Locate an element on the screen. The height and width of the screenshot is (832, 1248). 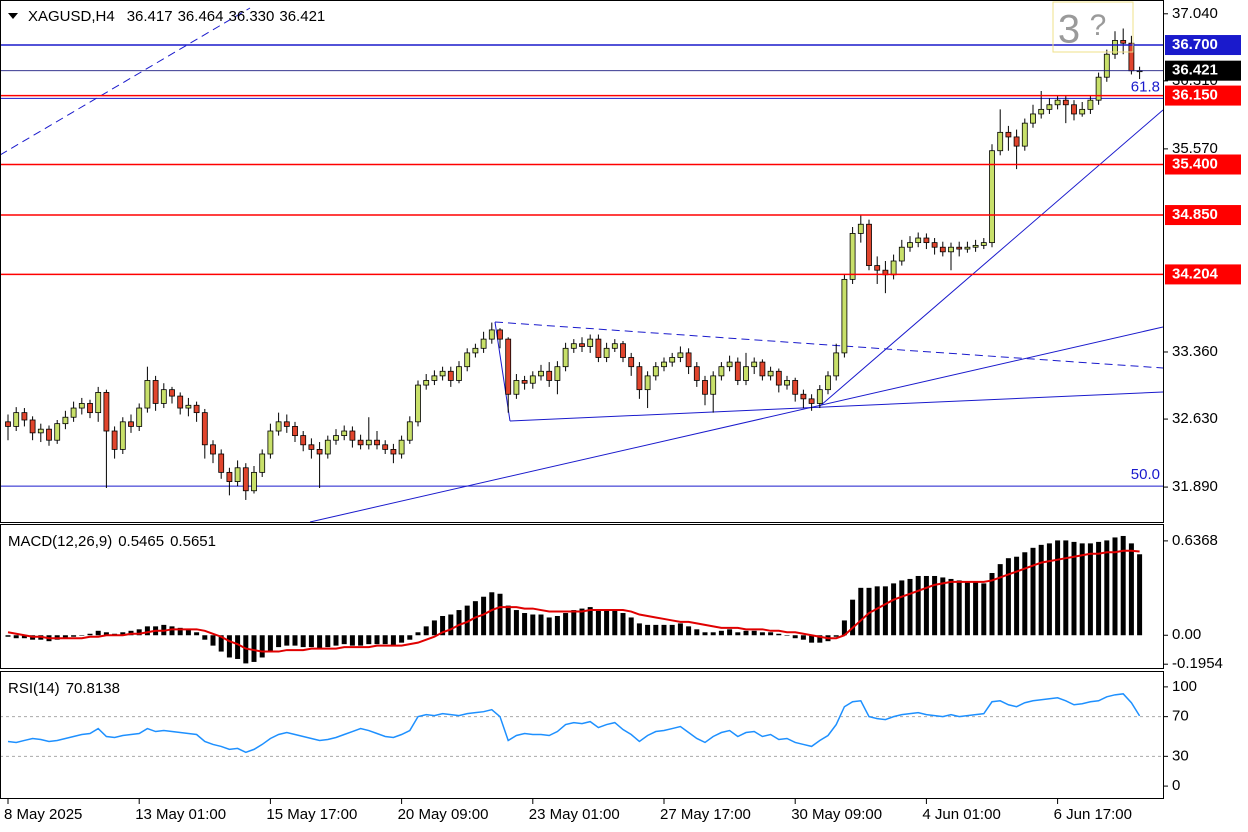
annotation: 3 is located at coordinates (1069, 30).